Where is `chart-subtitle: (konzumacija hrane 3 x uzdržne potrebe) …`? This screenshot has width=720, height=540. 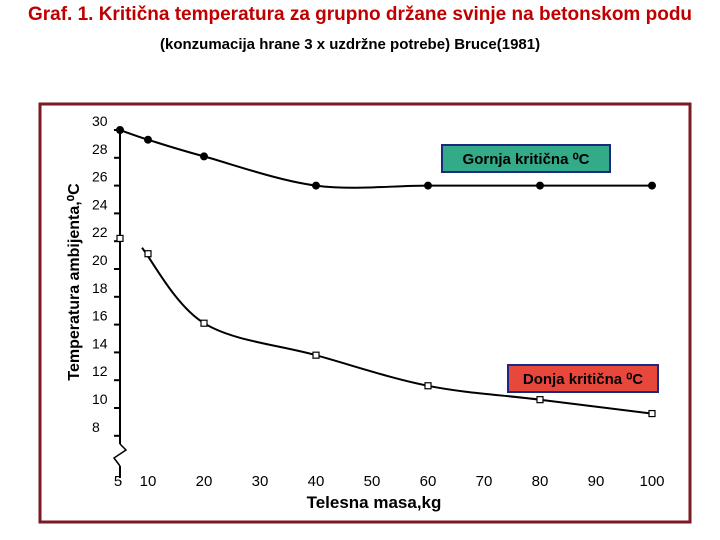
chart-subtitle: (konzumacija hrane 3 x uzdržne potrebe) … is located at coordinates (350, 44).